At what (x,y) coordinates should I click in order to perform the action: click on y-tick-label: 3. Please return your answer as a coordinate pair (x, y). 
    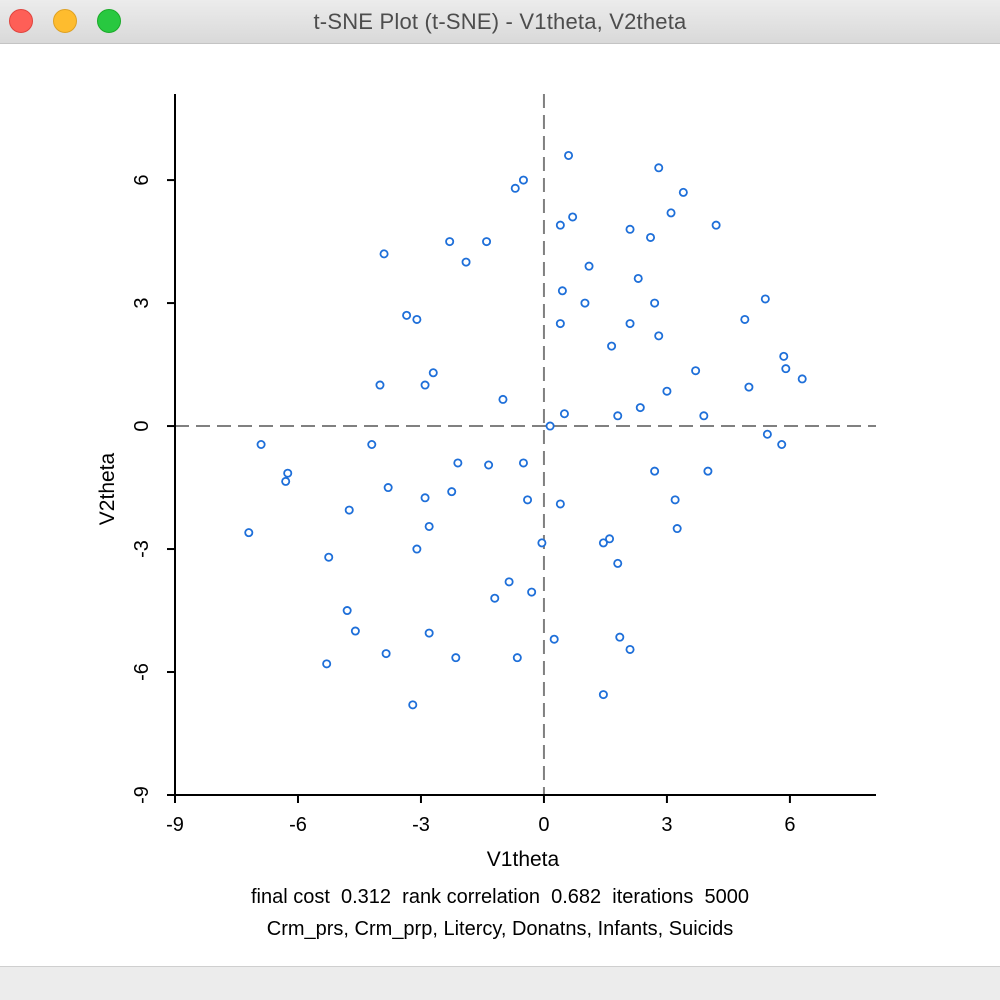
    Looking at the image, I should click on (142, 303).